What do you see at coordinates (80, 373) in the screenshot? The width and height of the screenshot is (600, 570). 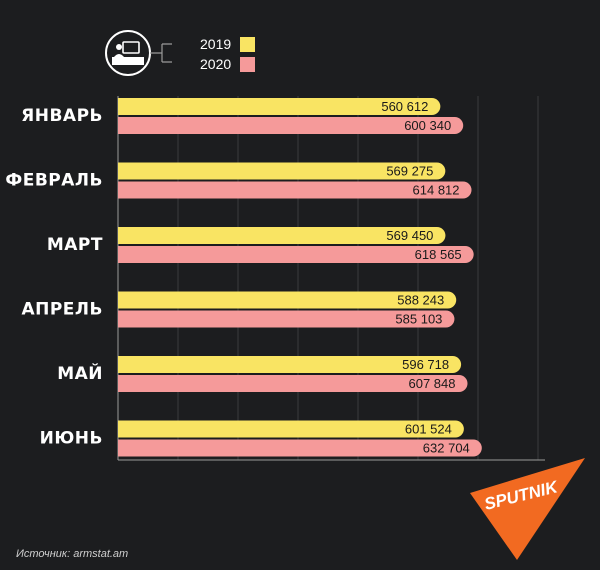 I see `category-label: МАЙ` at bounding box center [80, 373].